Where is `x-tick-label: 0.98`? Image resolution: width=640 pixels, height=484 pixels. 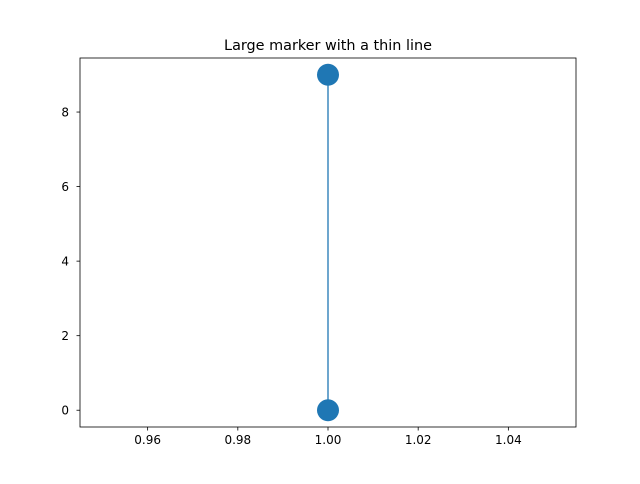
x-tick-label: 0.98 is located at coordinates (237, 440).